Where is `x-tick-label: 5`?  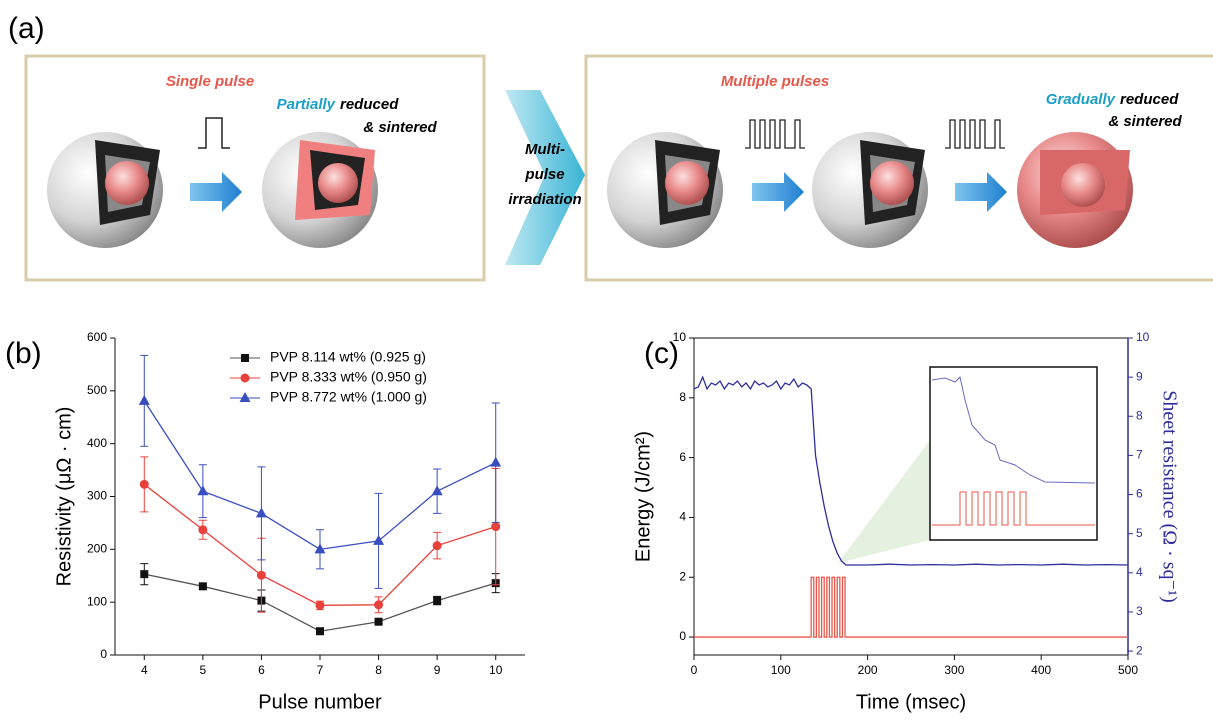 x-tick-label: 5 is located at coordinates (203, 670).